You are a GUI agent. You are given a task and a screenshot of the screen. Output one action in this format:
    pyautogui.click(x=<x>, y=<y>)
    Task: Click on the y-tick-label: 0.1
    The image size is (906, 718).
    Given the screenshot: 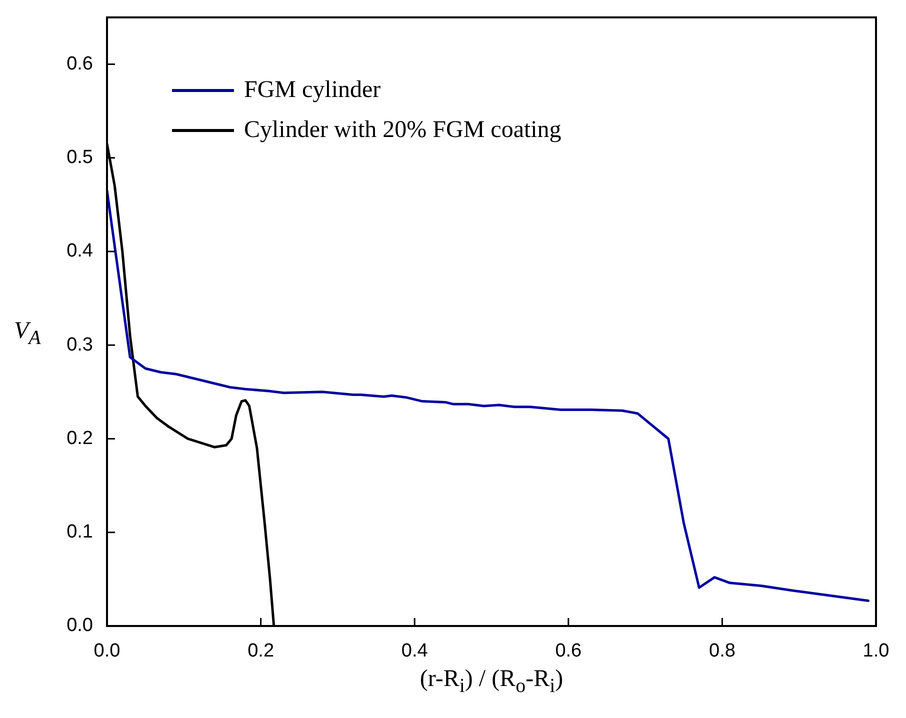 What is the action you would take?
    pyautogui.click(x=79, y=532)
    